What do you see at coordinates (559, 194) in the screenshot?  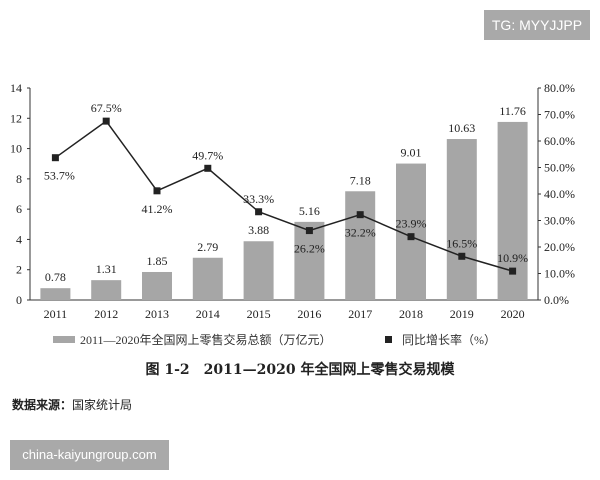 I see `right-tick-label: 40.0%` at bounding box center [559, 194].